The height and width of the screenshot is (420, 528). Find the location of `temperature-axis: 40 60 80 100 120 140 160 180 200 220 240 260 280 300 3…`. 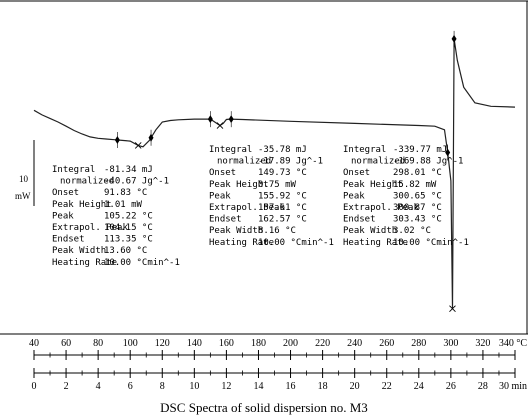

temperature-axis: 40 60 80 100 120 140 160 180 200 220 240 260 280 300 3… is located at coordinates (278, 349).